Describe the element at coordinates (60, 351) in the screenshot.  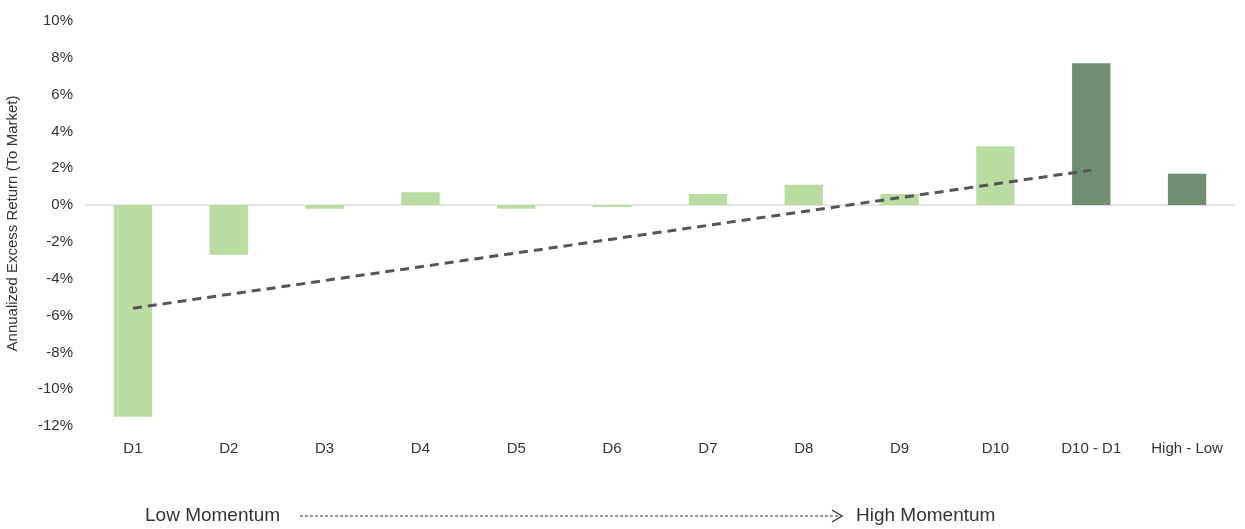
I see `y-tick-label: -8%` at that location.